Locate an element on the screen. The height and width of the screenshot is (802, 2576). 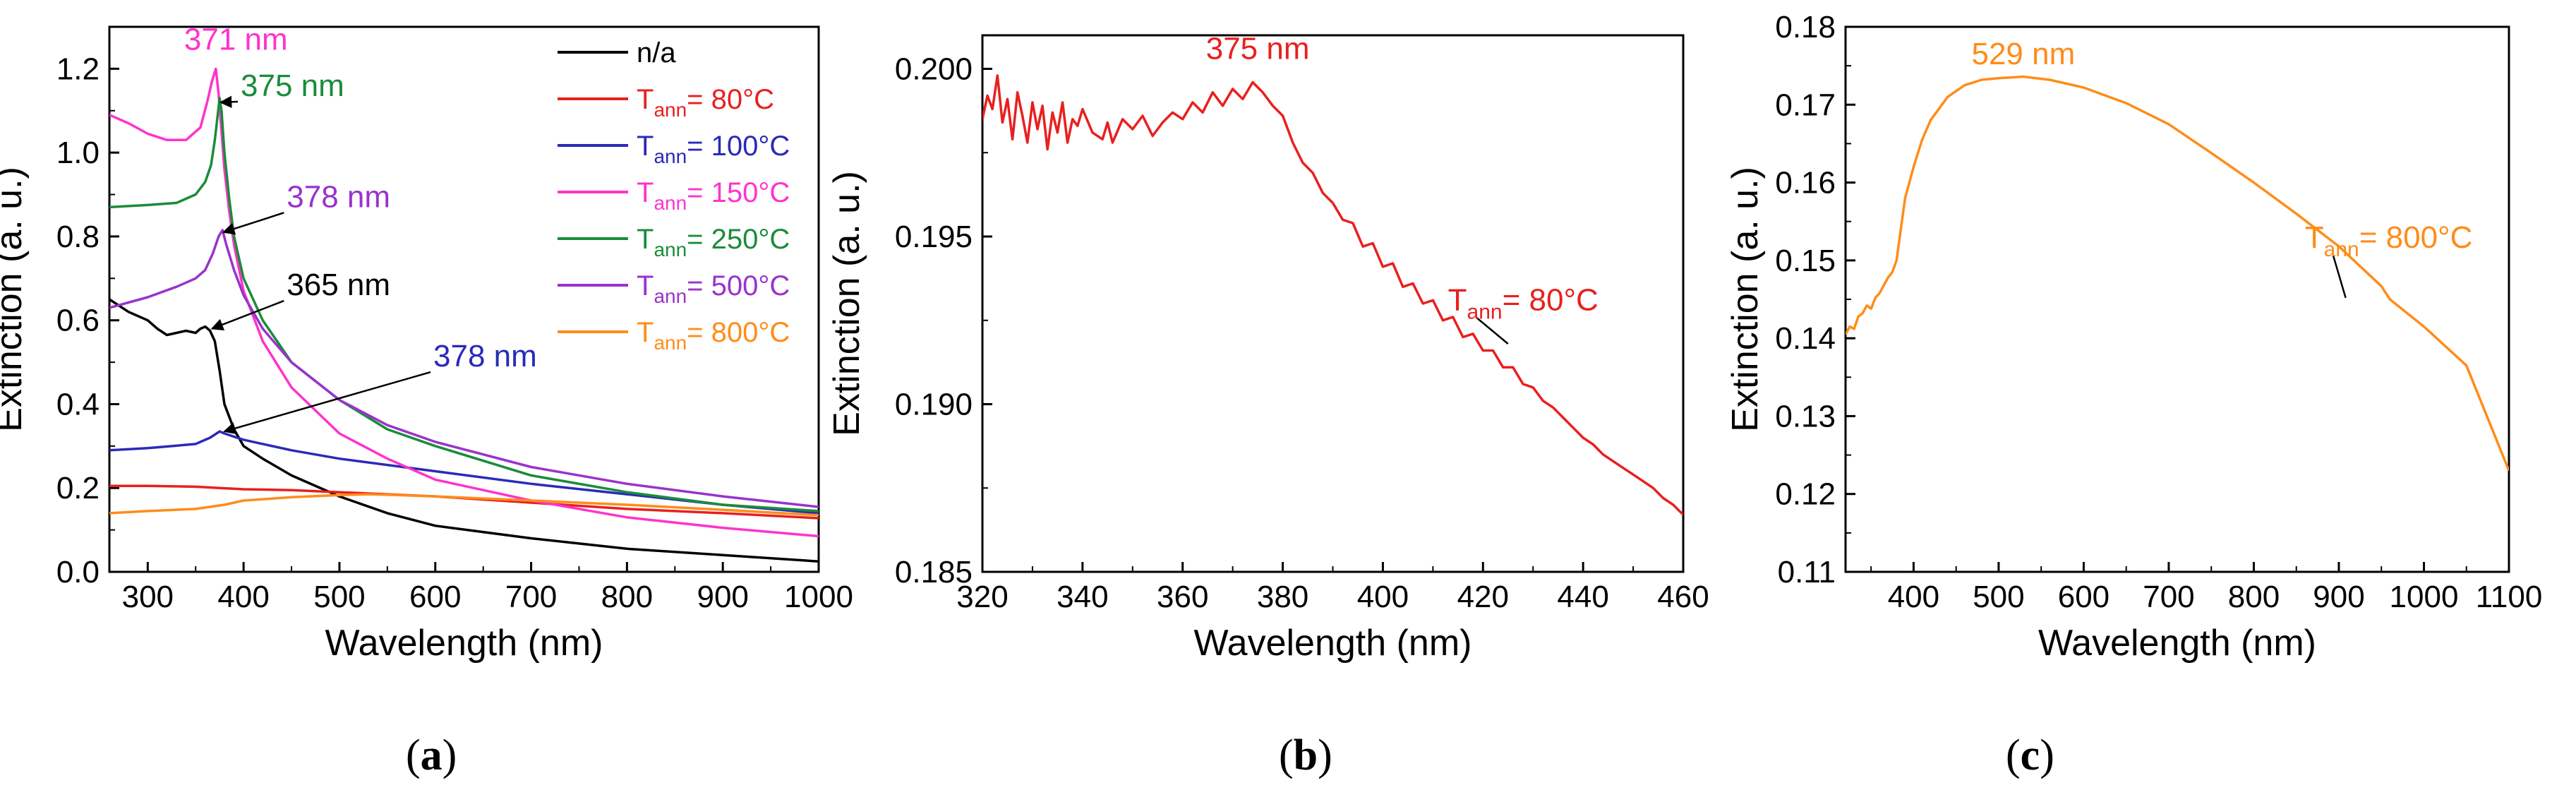
y-tick-label: 0.16 is located at coordinates (1805, 183).